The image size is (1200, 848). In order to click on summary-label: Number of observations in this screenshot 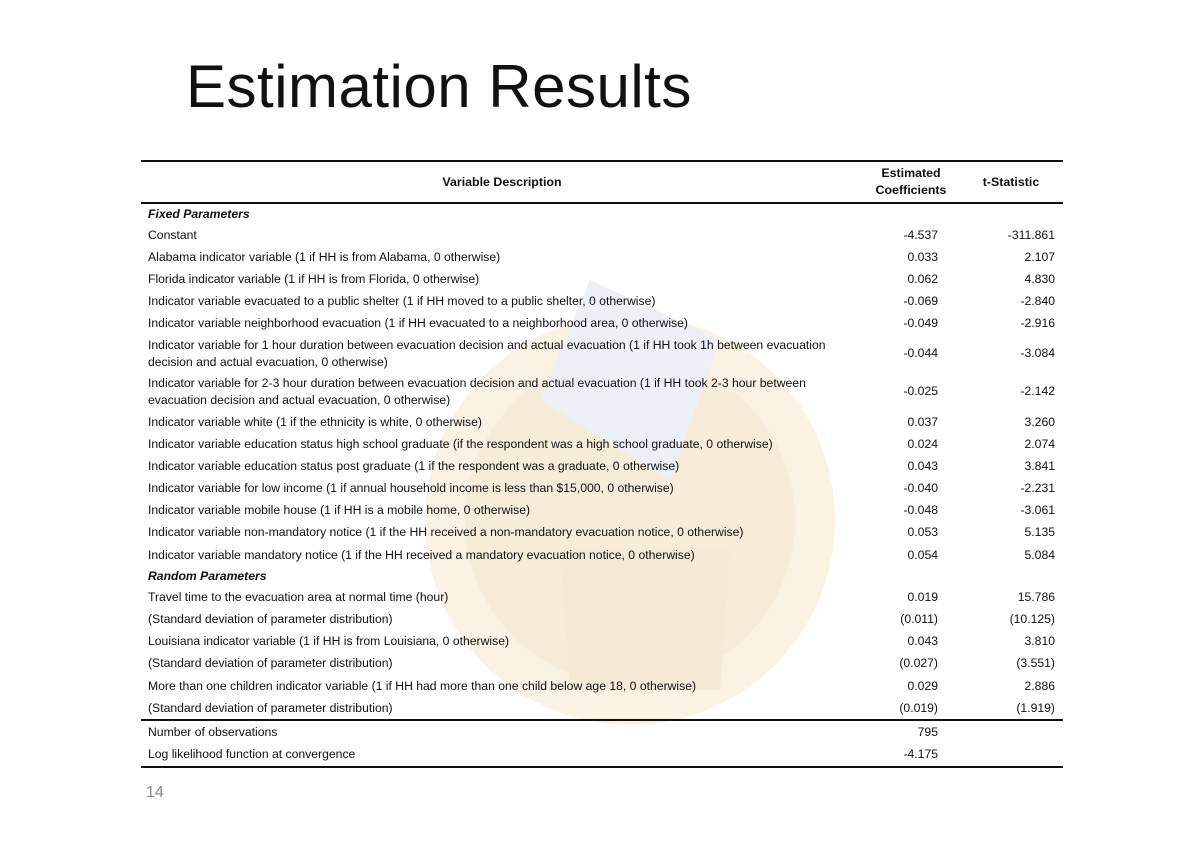, I will do `click(213, 731)`.